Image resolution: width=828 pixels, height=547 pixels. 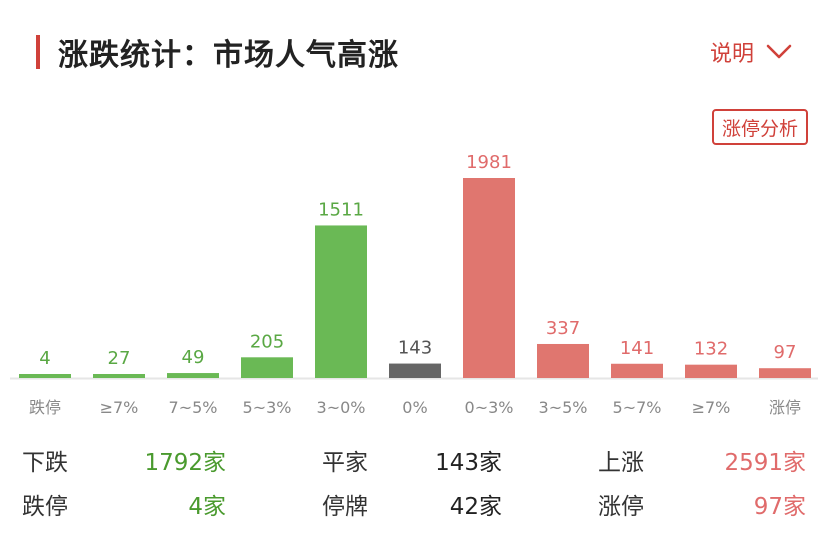 What do you see at coordinates (415, 348) in the screenshot?
I see `data-label-5: 143` at bounding box center [415, 348].